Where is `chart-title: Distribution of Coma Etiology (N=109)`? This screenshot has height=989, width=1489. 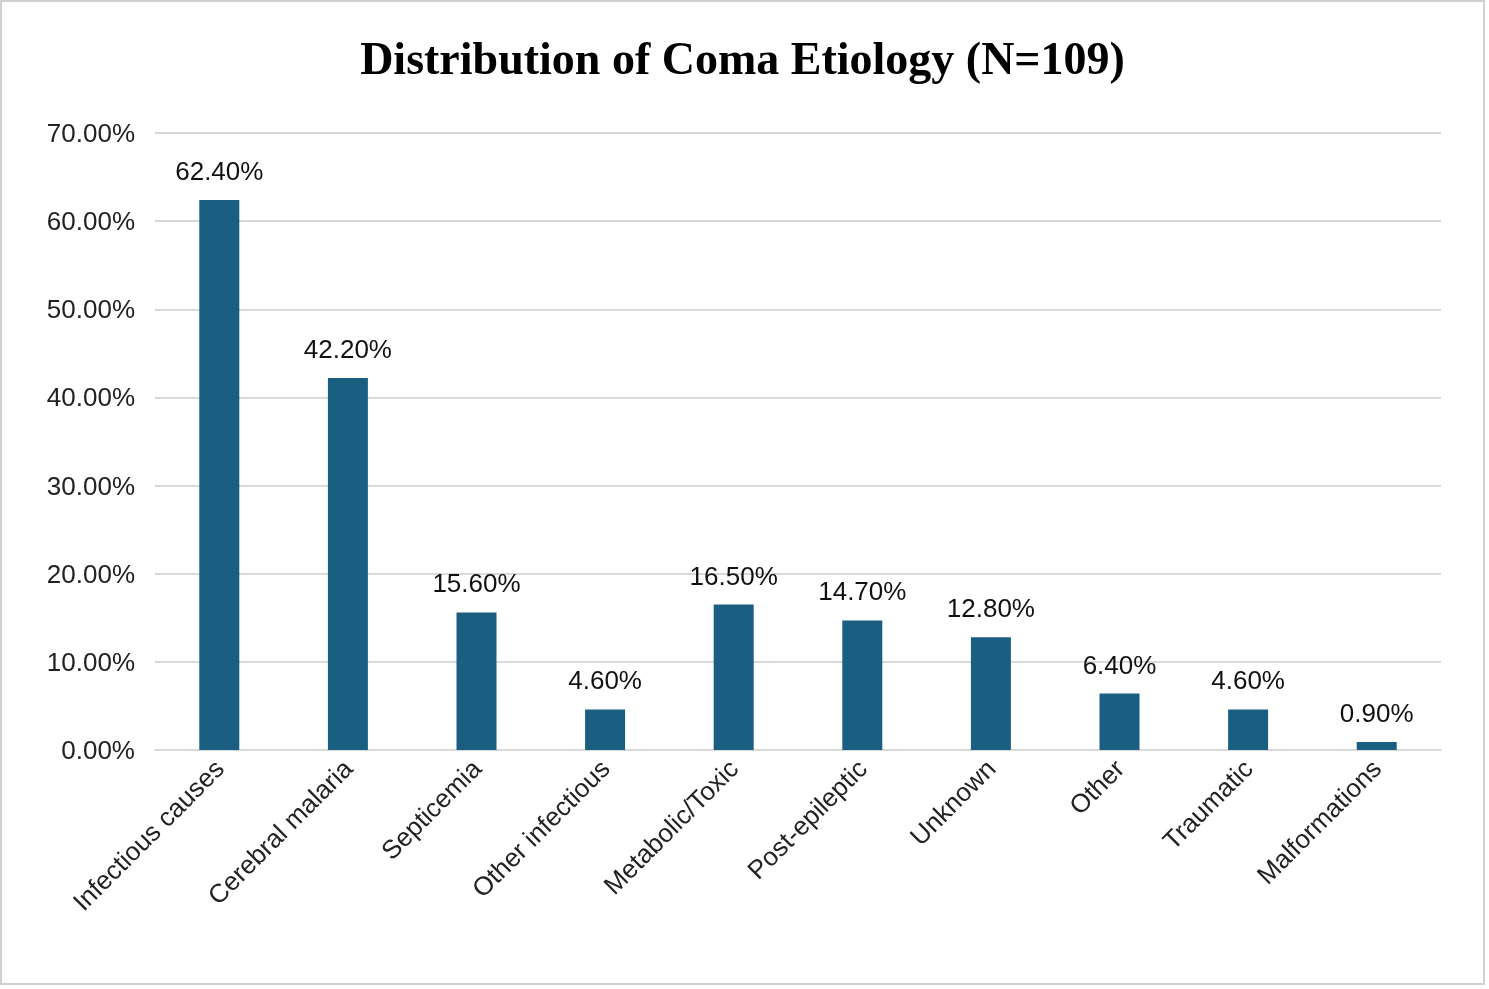 chart-title: Distribution of Coma Etiology (N=109) is located at coordinates (742, 58).